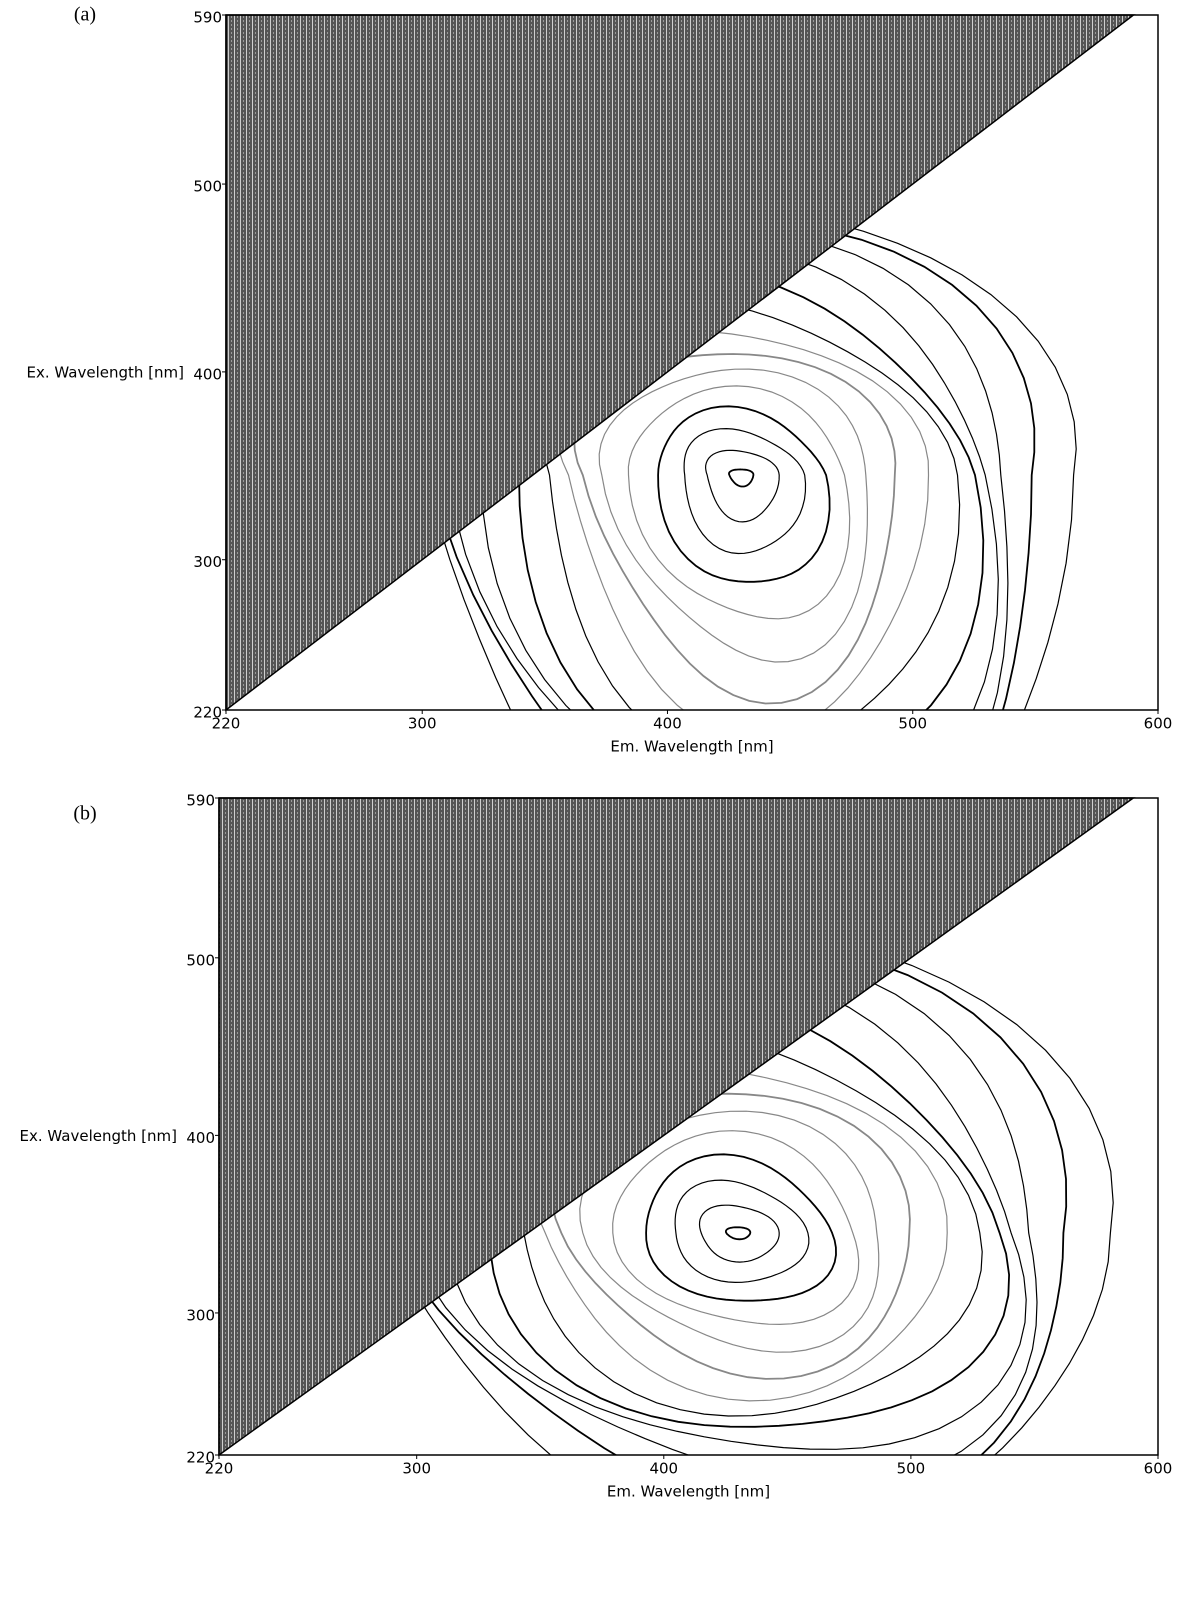 The width and height of the screenshot is (1200, 1597). Describe the element at coordinates (85, 15) in the screenshot. I see `panel-label: (a)` at that location.